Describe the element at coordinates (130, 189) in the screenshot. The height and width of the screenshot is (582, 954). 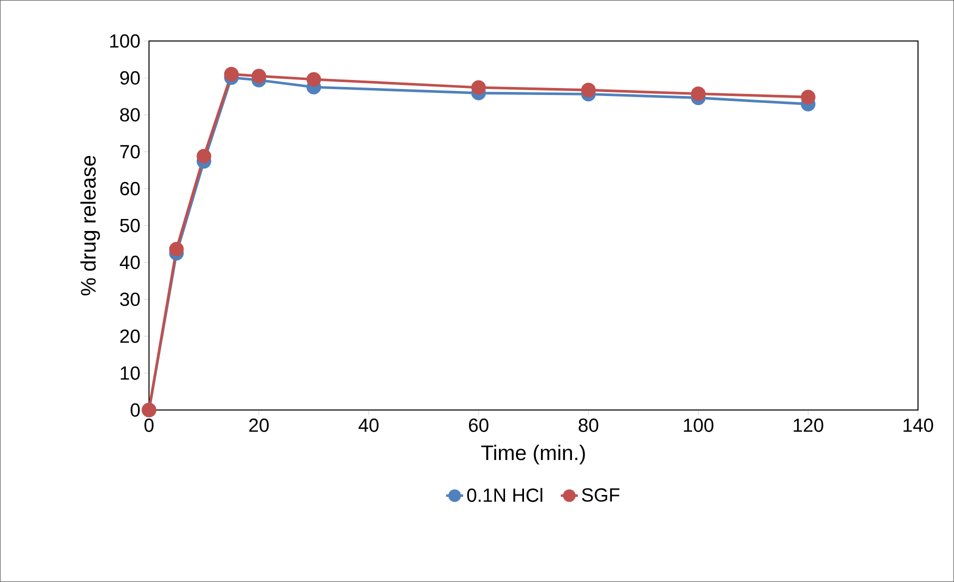
I see `y-tick-label: 60` at that location.